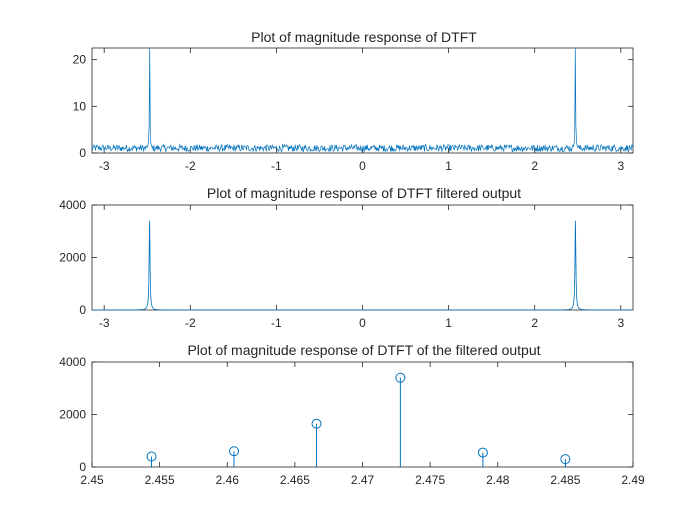 The image size is (700, 525). I want to click on x-tick-label: 2.455, so click(160, 480).